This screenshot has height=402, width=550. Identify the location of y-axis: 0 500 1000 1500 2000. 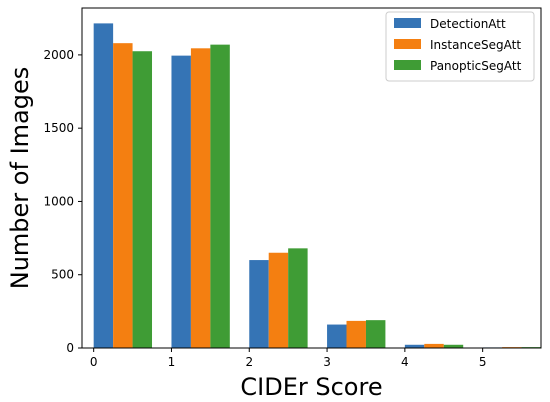
(62, 201).